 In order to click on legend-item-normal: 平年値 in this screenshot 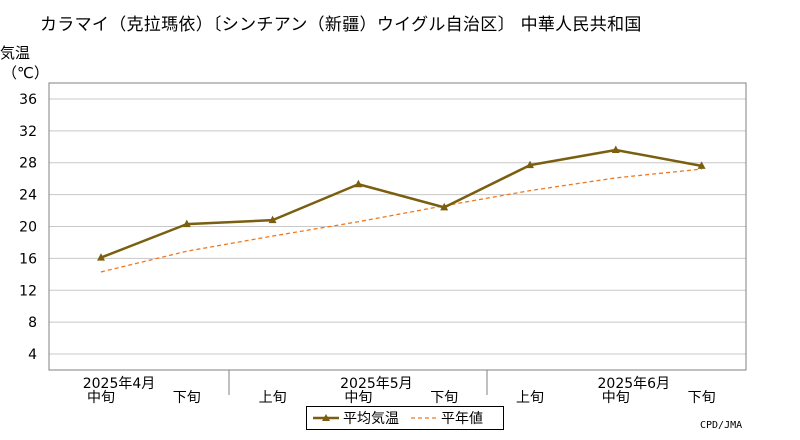, I will do `click(447, 418)`.